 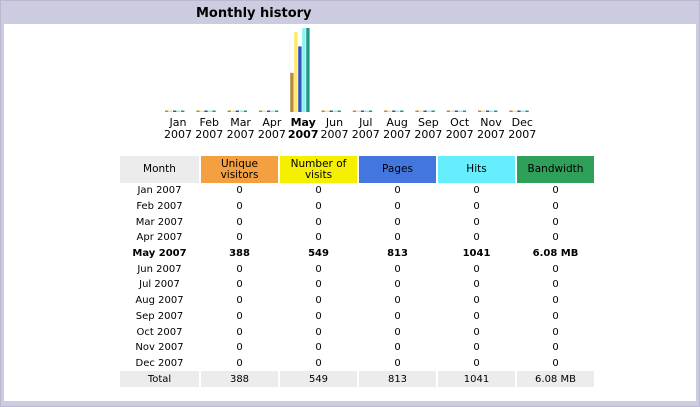 I want to click on chart-month-label: Aug 2007, so click(x=397, y=129).